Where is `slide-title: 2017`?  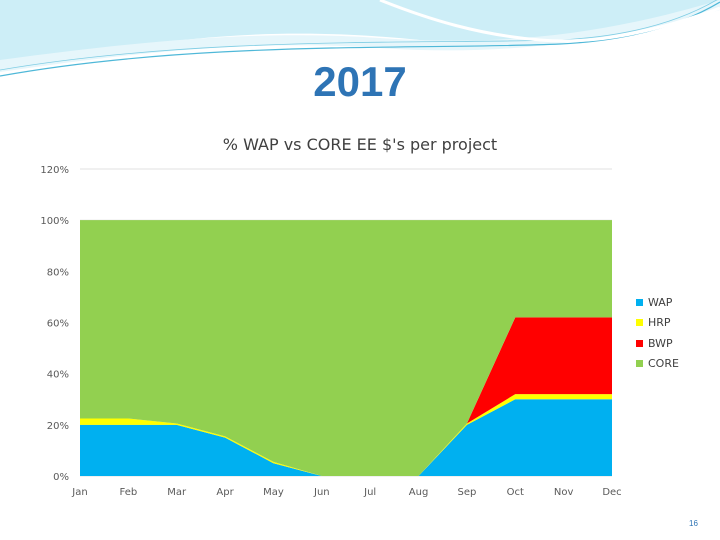
slide-title: 2017 is located at coordinates (360, 81).